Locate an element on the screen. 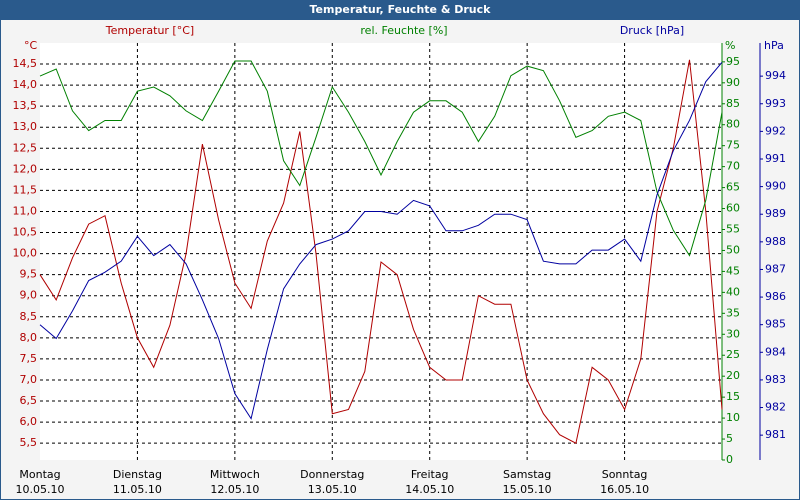 The image size is (800, 500). y2-tick-label: 5 is located at coordinates (729, 438).